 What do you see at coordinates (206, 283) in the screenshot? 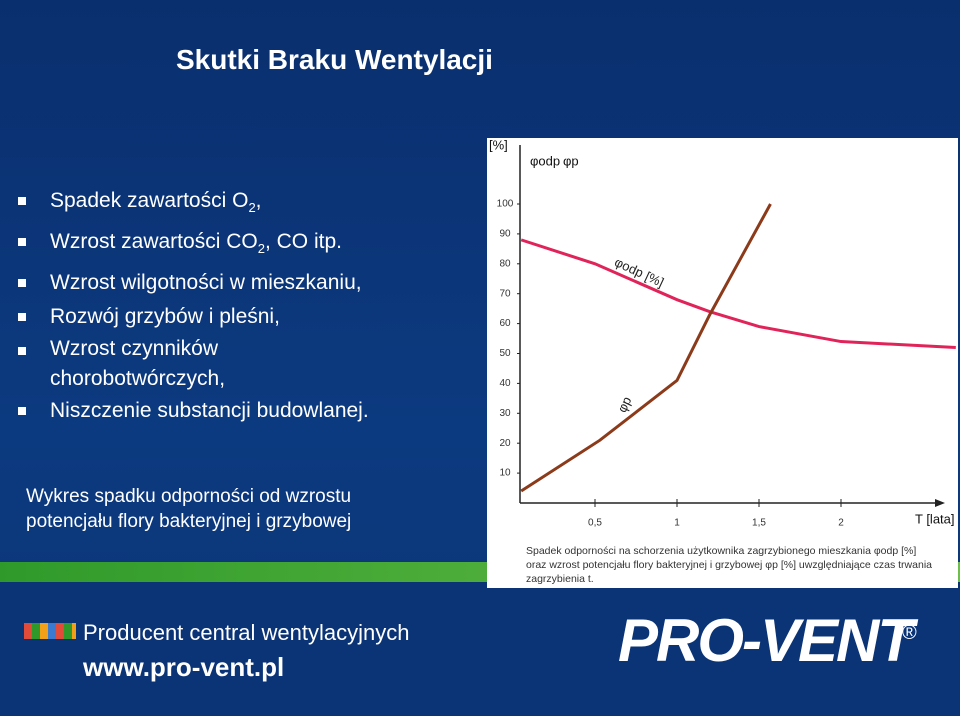
I see `bullet-text: Wzrost wilgotności w mieszkaniu,` at bounding box center [206, 283].